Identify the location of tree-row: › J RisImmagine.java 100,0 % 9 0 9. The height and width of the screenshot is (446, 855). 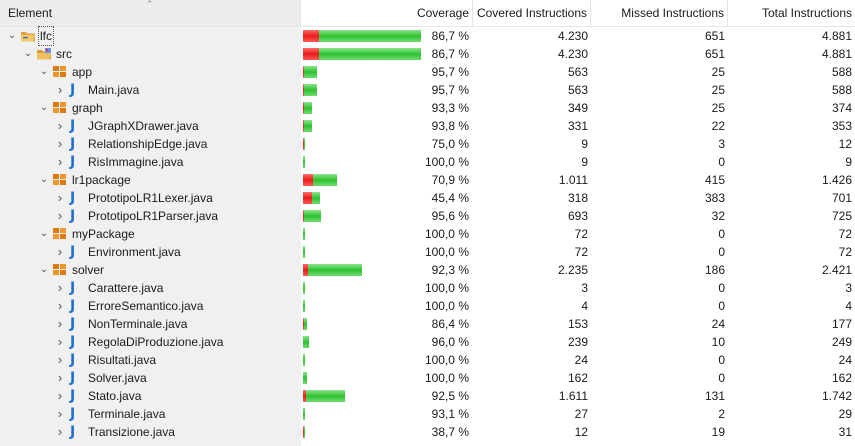
(427, 162).